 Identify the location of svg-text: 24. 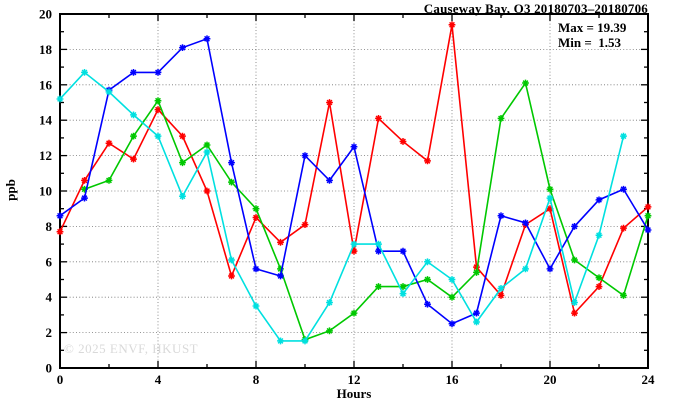
(649, 379).